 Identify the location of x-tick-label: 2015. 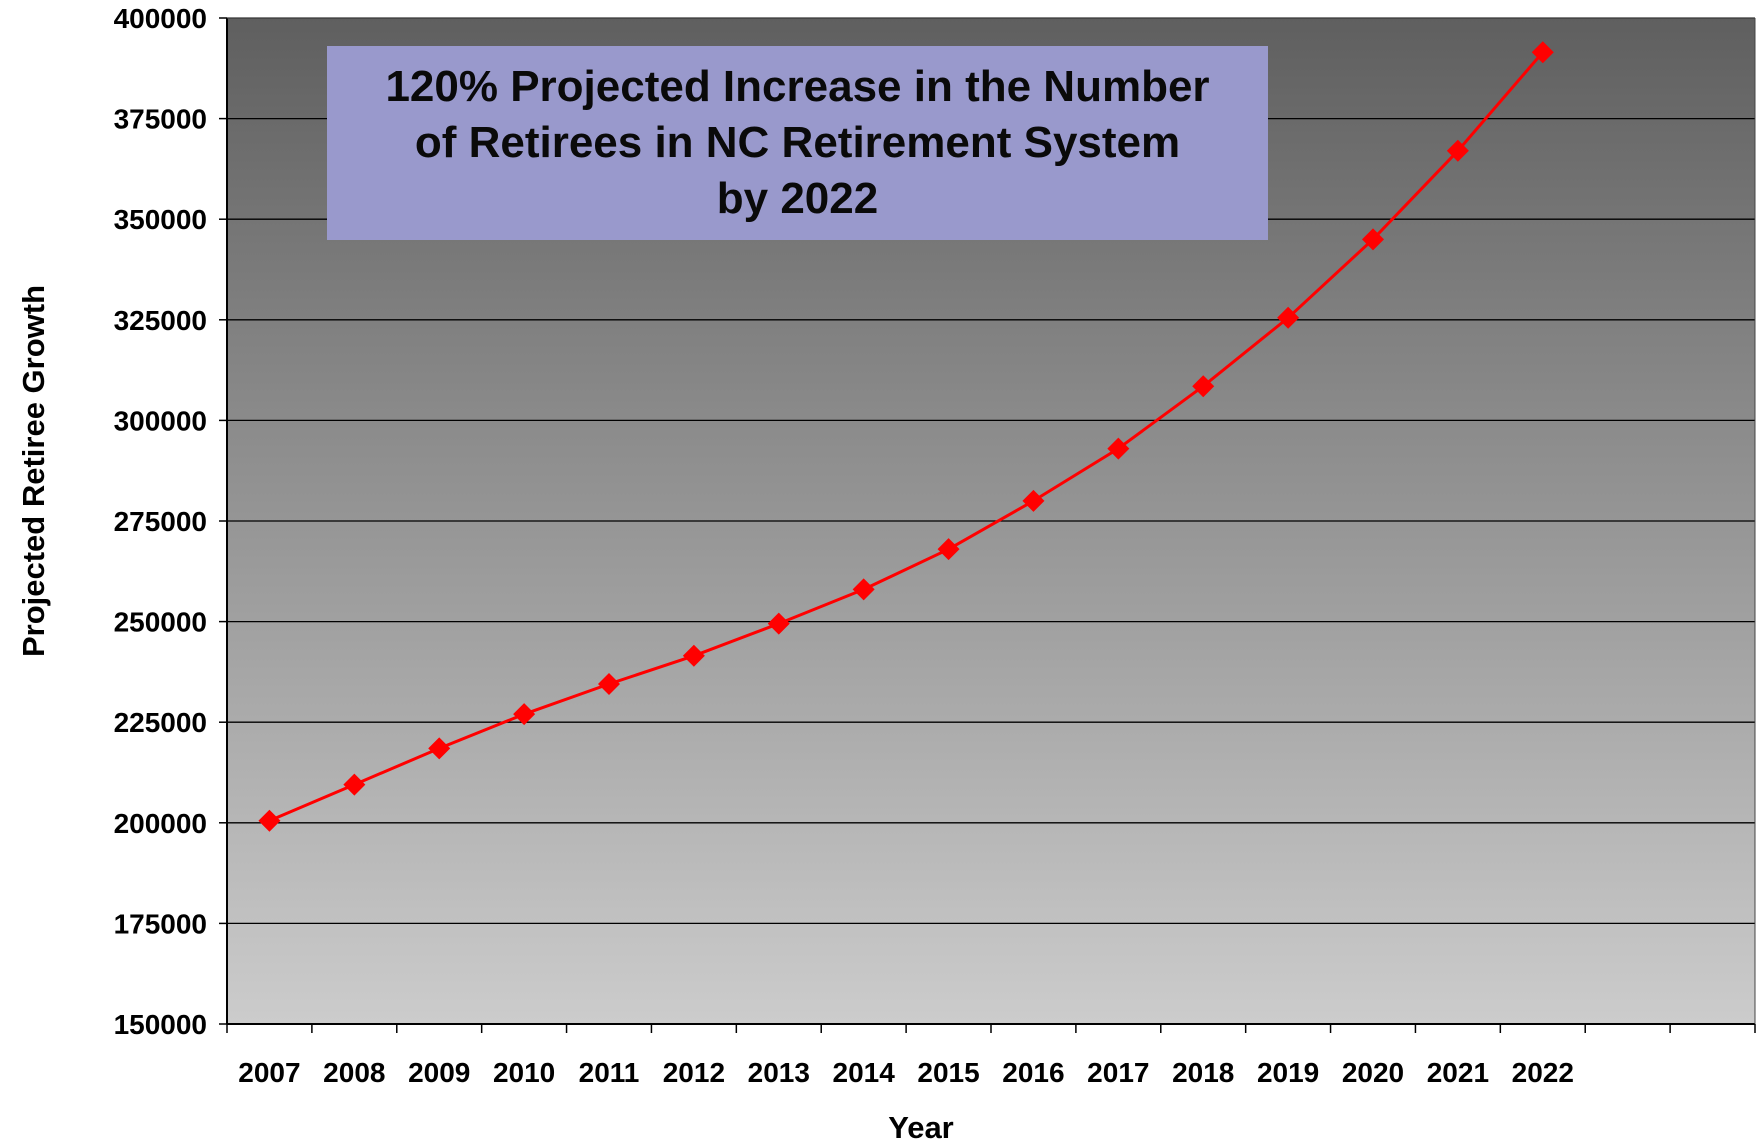
(948, 1072).